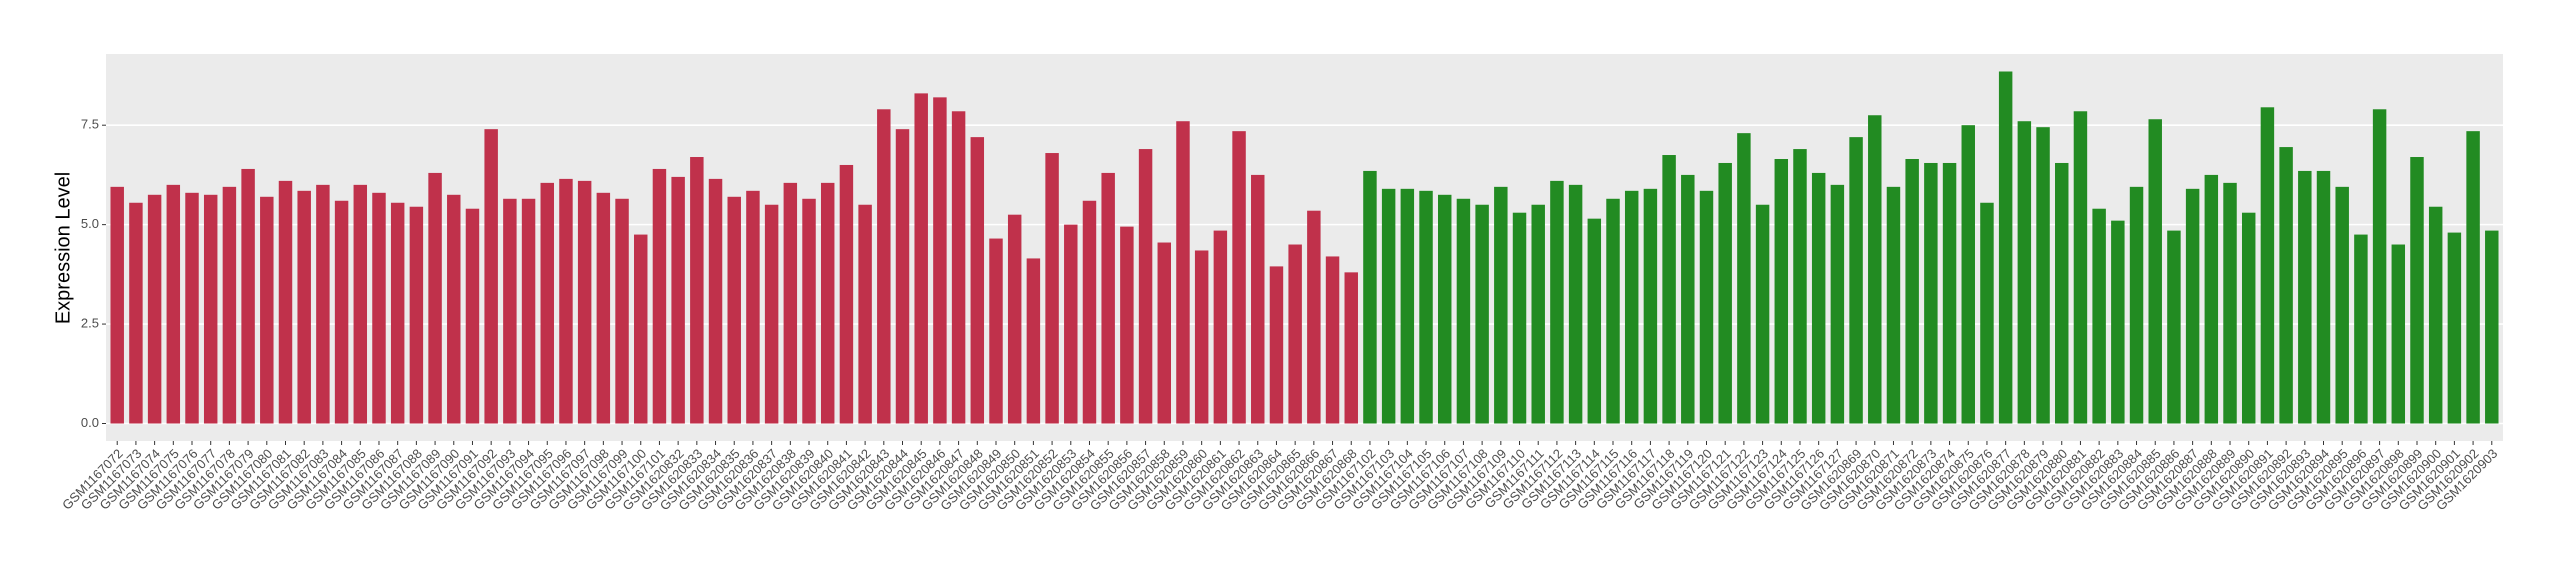  Describe the element at coordinates (90, 422) in the screenshot. I see `y-tick-label: 0.0` at that location.